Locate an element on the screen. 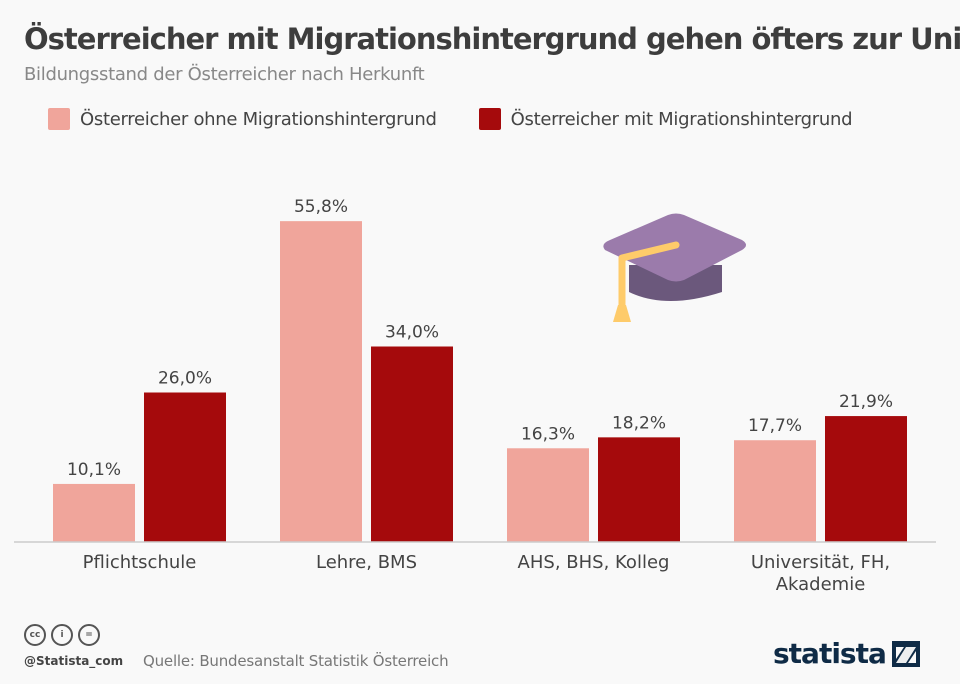 This screenshot has width=960, height=684. cap-base is located at coordinates (675, 283).